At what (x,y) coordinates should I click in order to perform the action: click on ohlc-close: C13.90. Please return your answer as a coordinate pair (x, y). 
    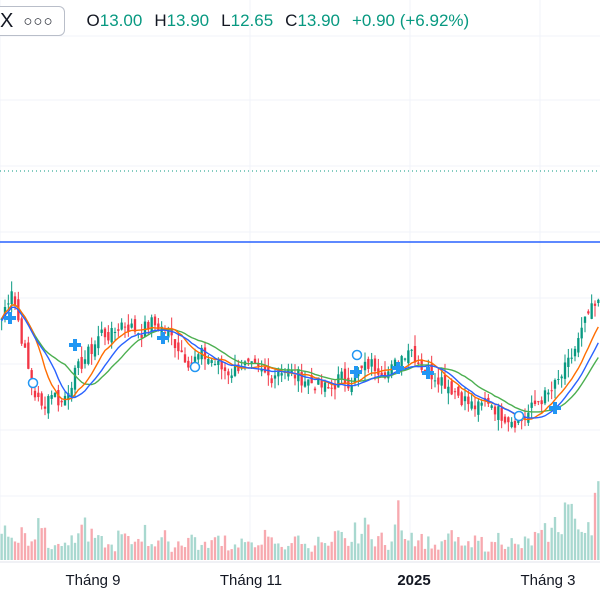
    Looking at the image, I should click on (312, 20).